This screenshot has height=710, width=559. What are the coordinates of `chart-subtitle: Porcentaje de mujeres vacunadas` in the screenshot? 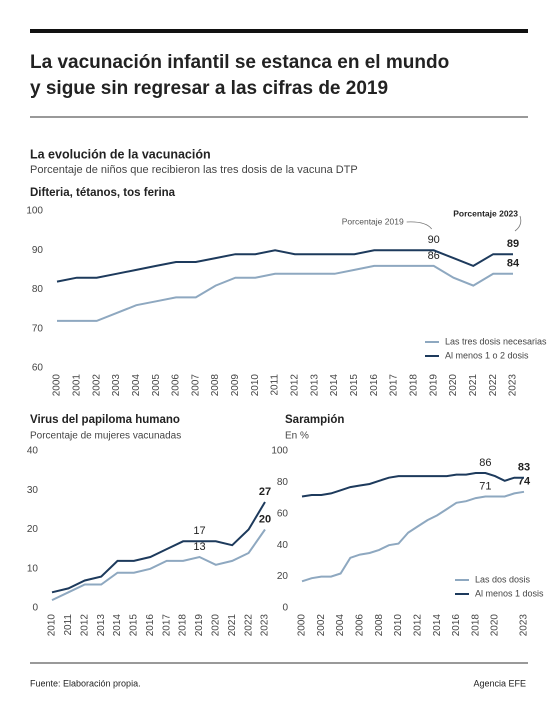 It's located at (105, 436).